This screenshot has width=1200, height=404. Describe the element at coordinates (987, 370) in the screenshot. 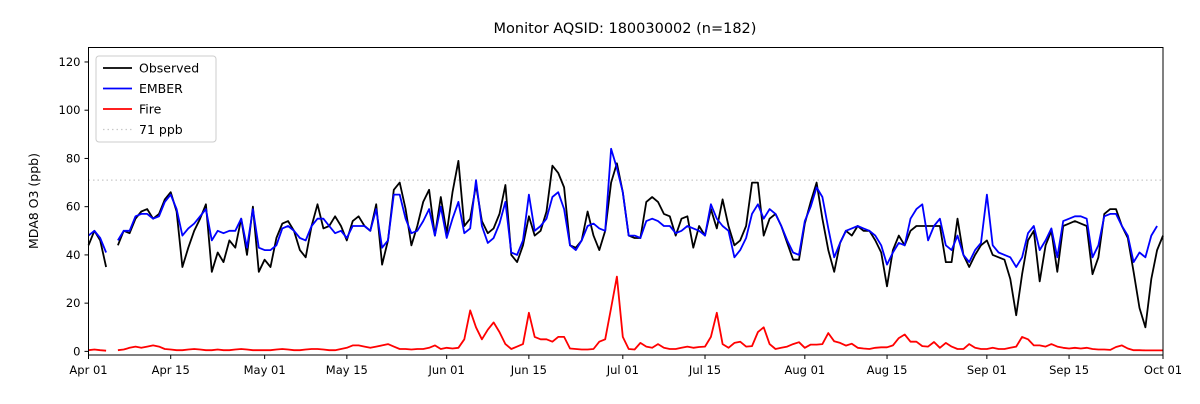

I see `x-axis-tick-label: Sep 01` at that location.